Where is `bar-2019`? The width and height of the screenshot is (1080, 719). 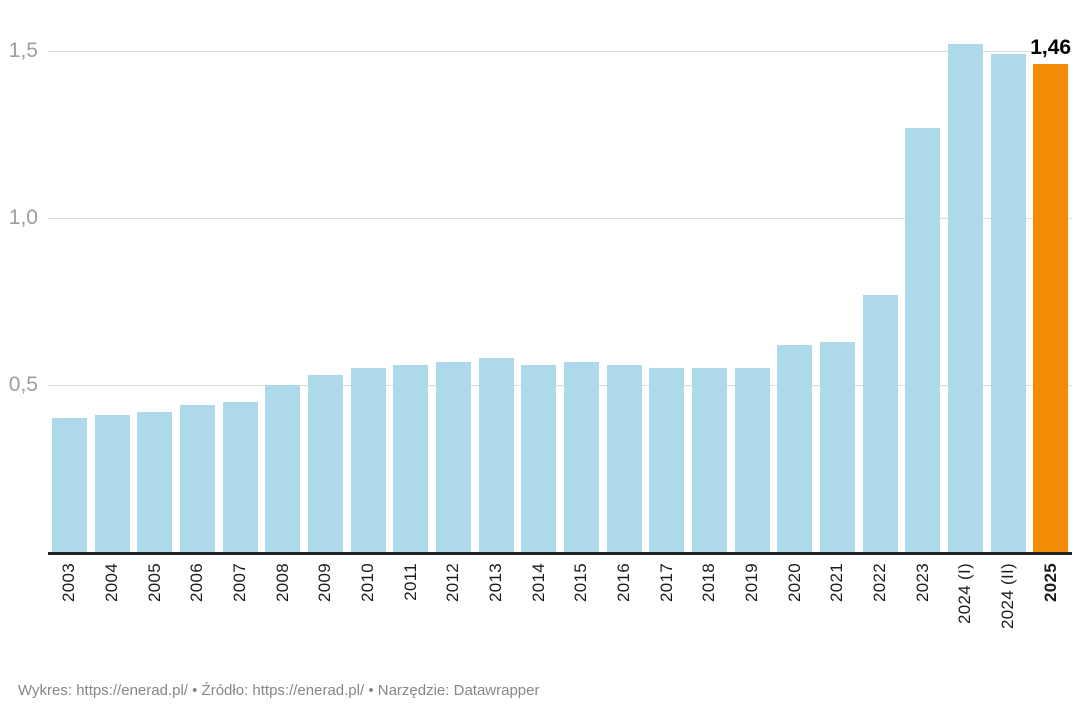
bar-2019 is located at coordinates (752, 460).